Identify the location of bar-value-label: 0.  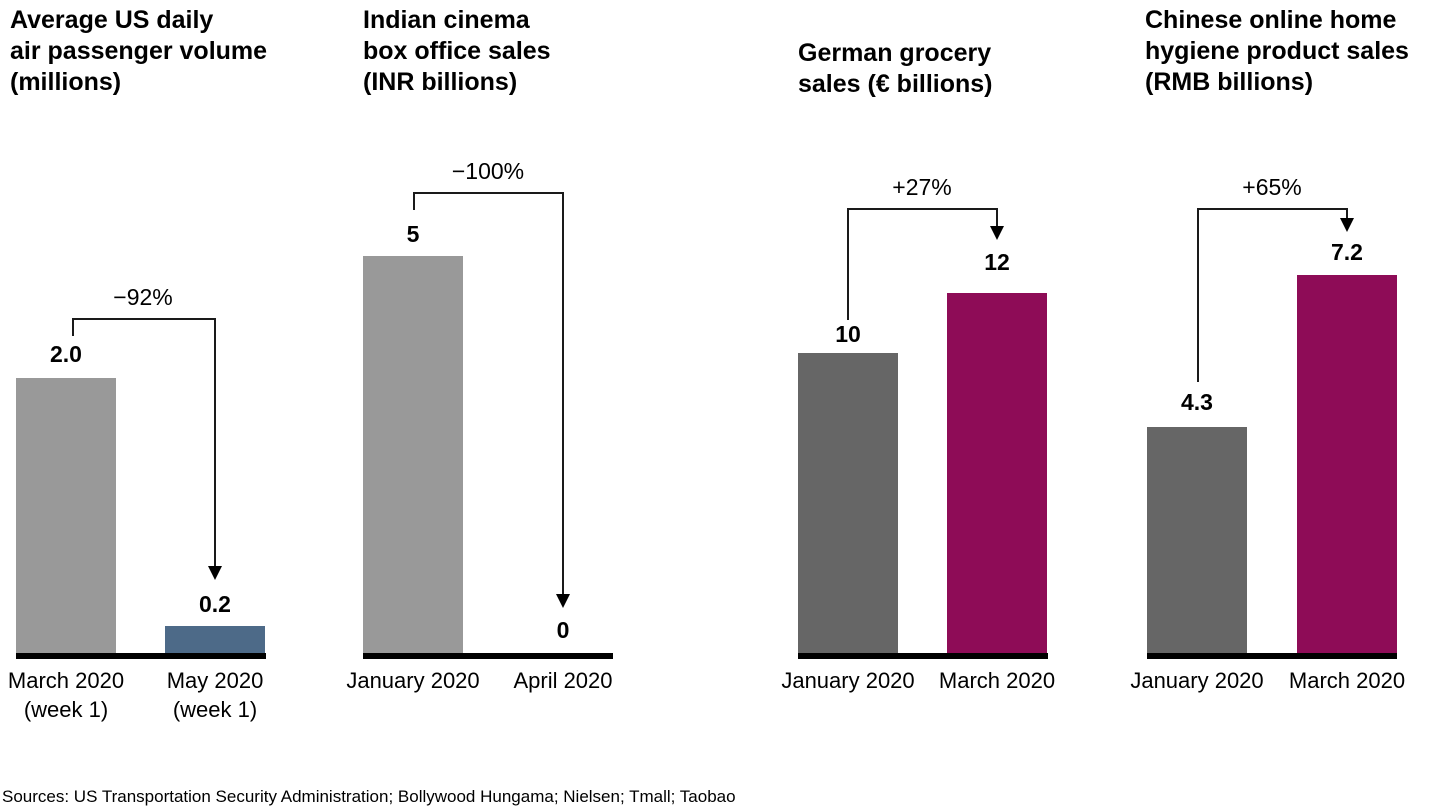
(563, 630).